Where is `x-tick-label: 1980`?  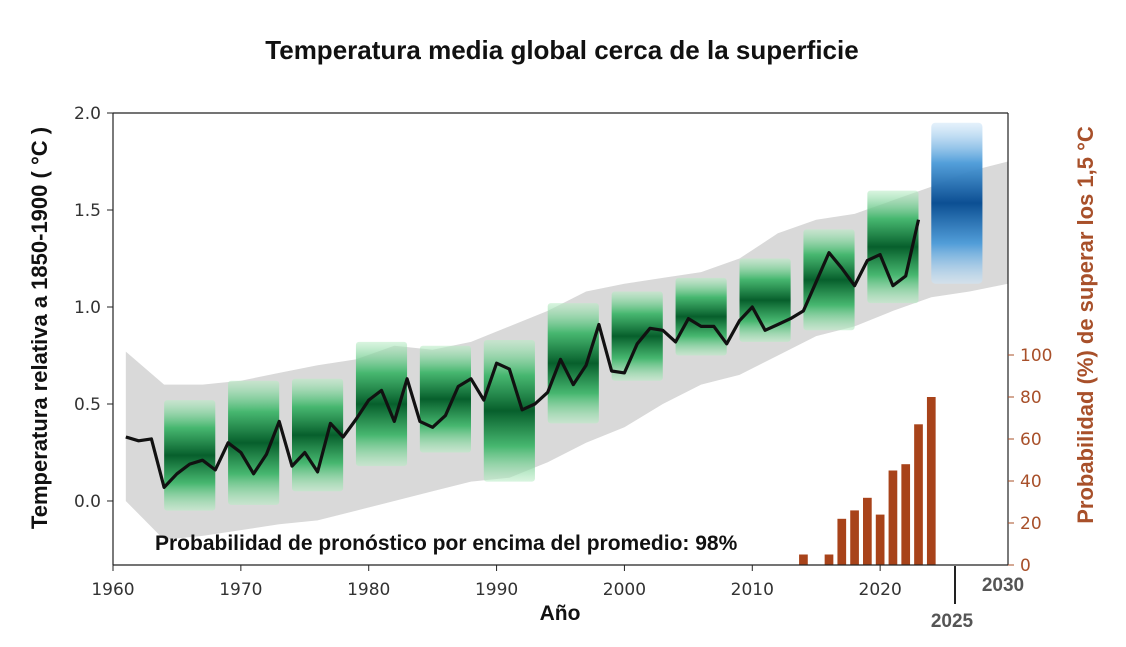
x-tick-label: 1980 is located at coordinates (368, 590).